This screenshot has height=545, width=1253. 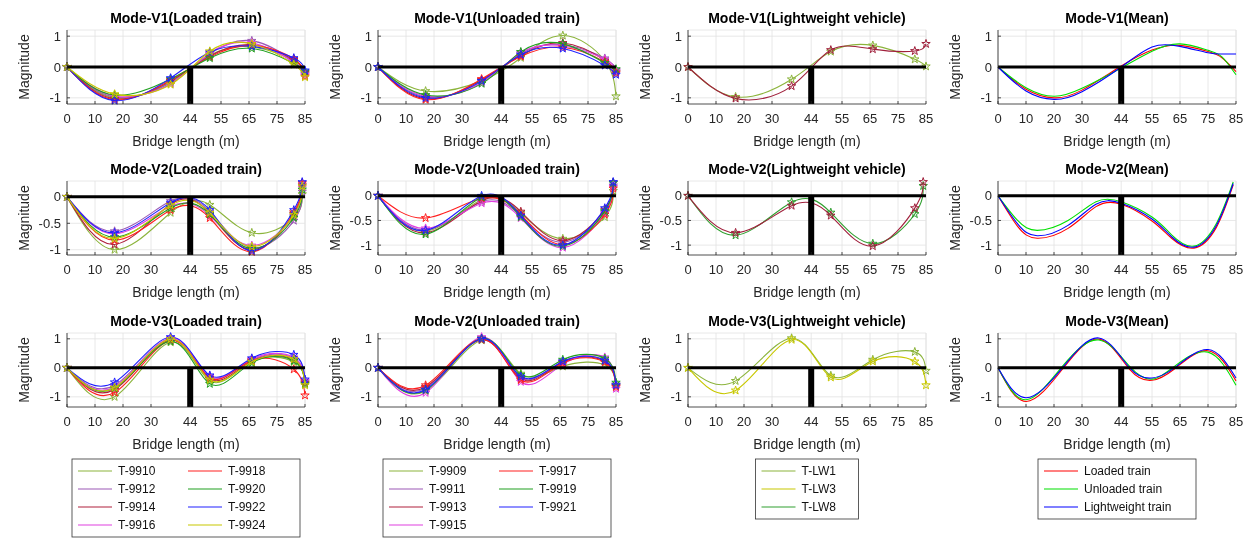 What do you see at coordinates (1117, 18) in the screenshot?
I see `chart-title: Mode-V1(Mean)` at bounding box center [1117, 18].